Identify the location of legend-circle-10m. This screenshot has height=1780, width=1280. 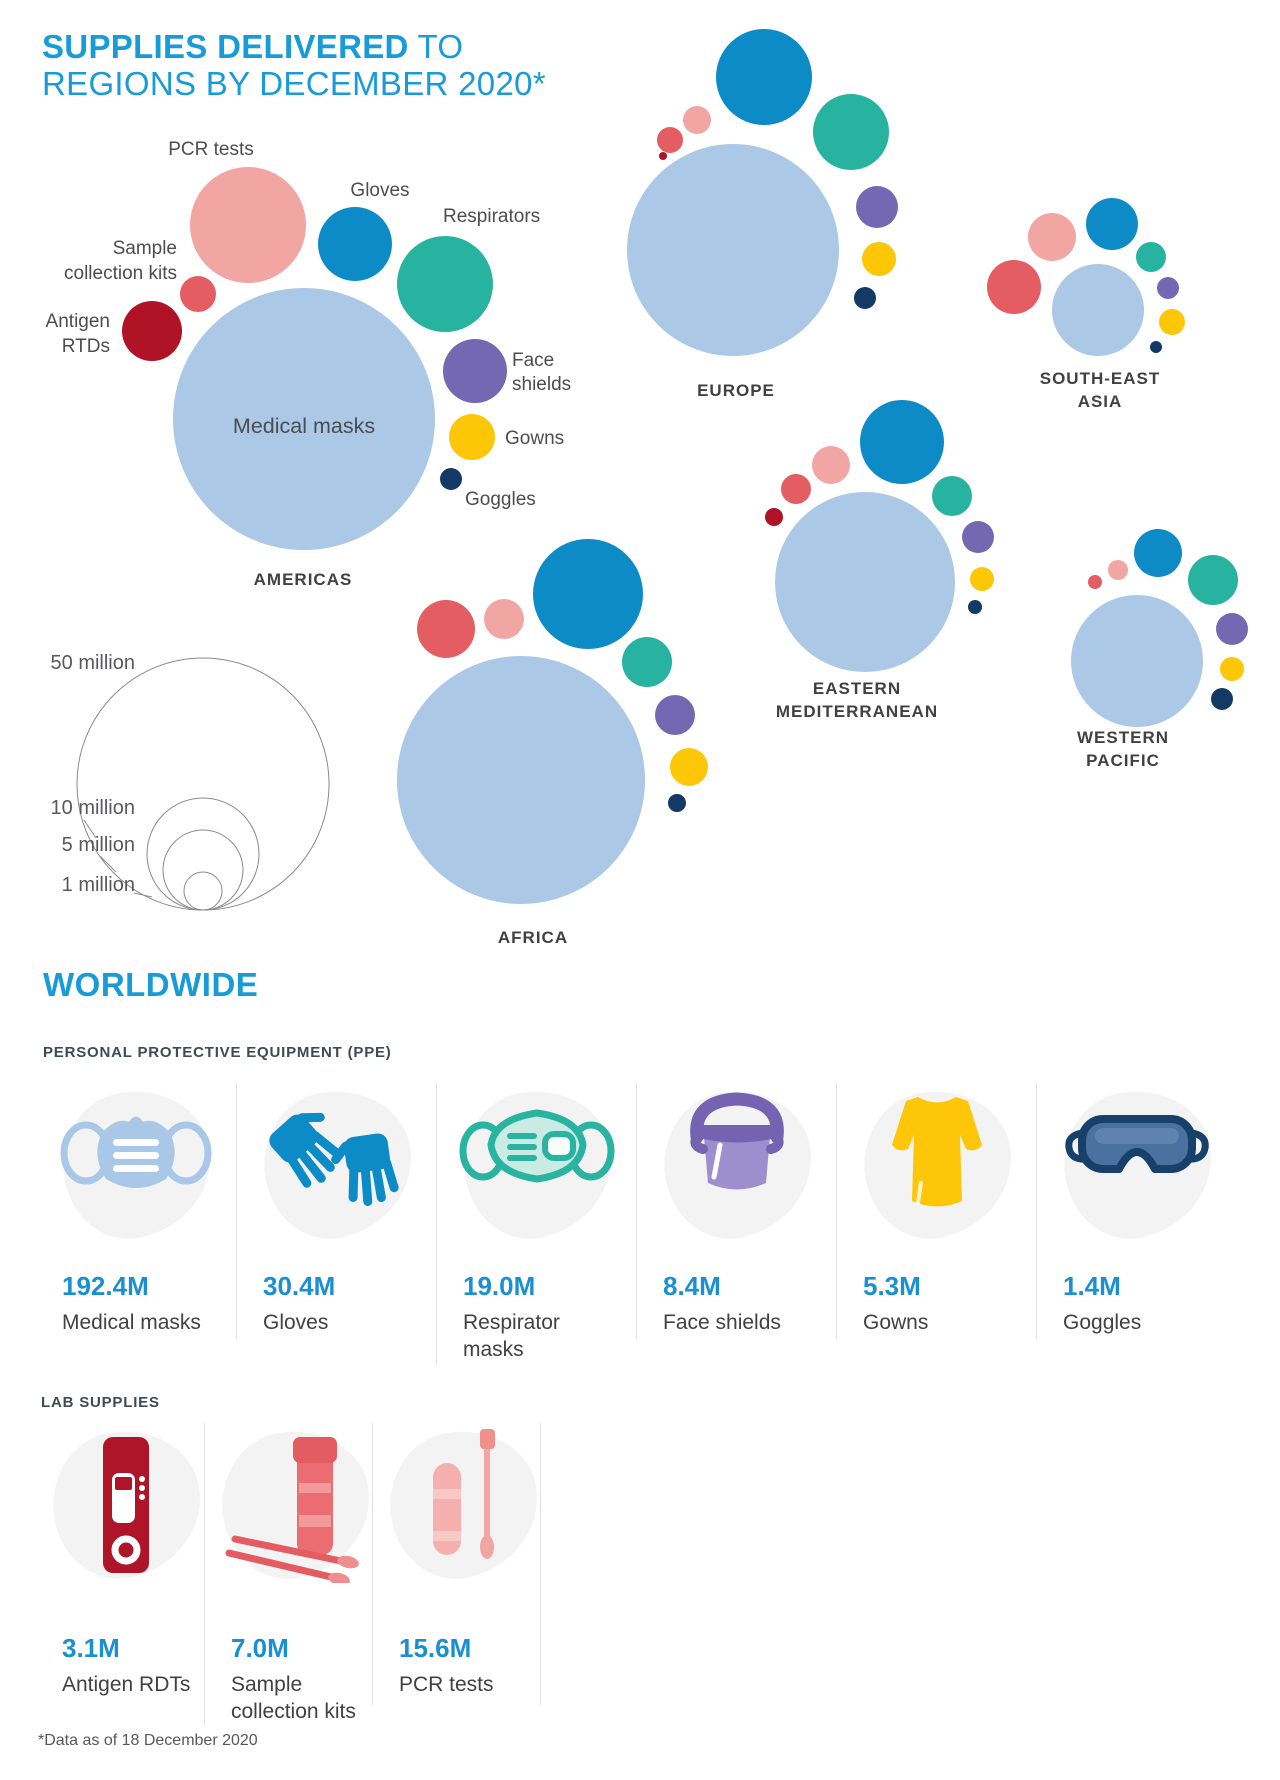
(203, 854).